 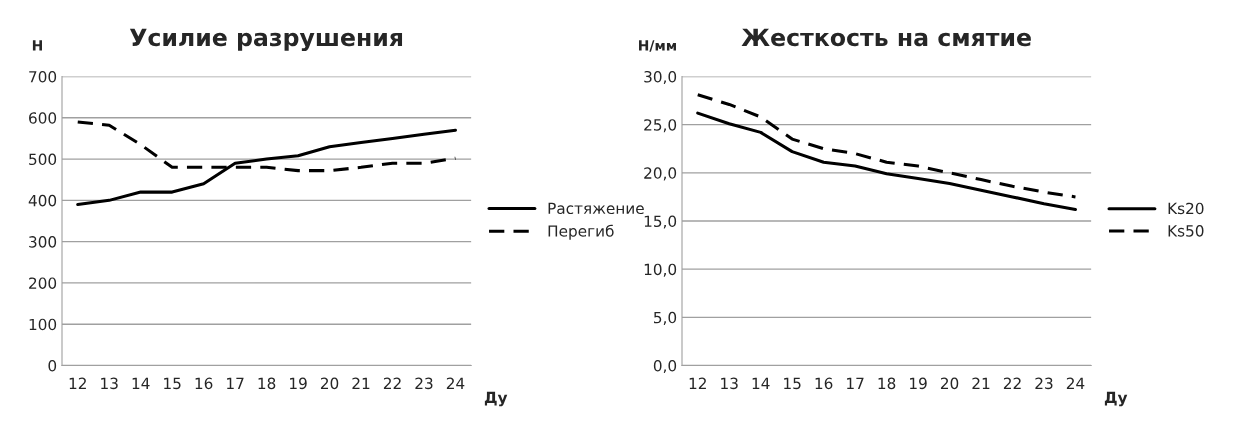 What do you see at coordinates (43, 118) in the screenshot?
I see `y-tick-label: 600` at bounding box center [43, 118].